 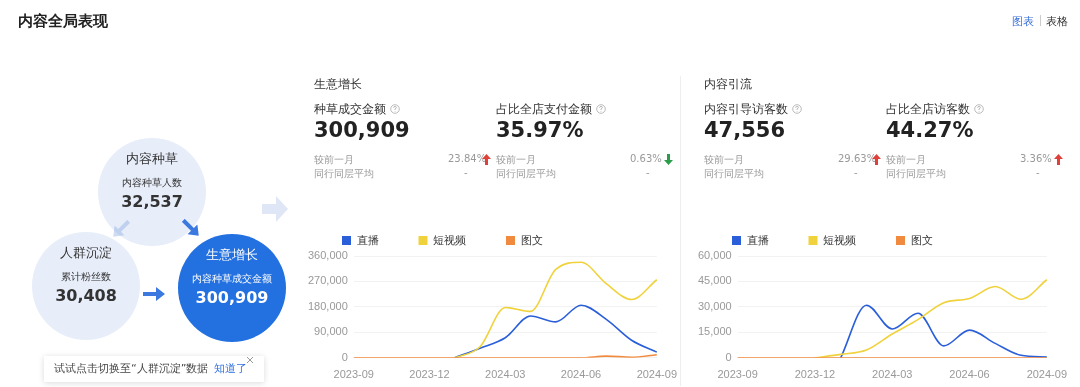 I want to click on text: 占比全店访客数, so click(x=928, y=109).